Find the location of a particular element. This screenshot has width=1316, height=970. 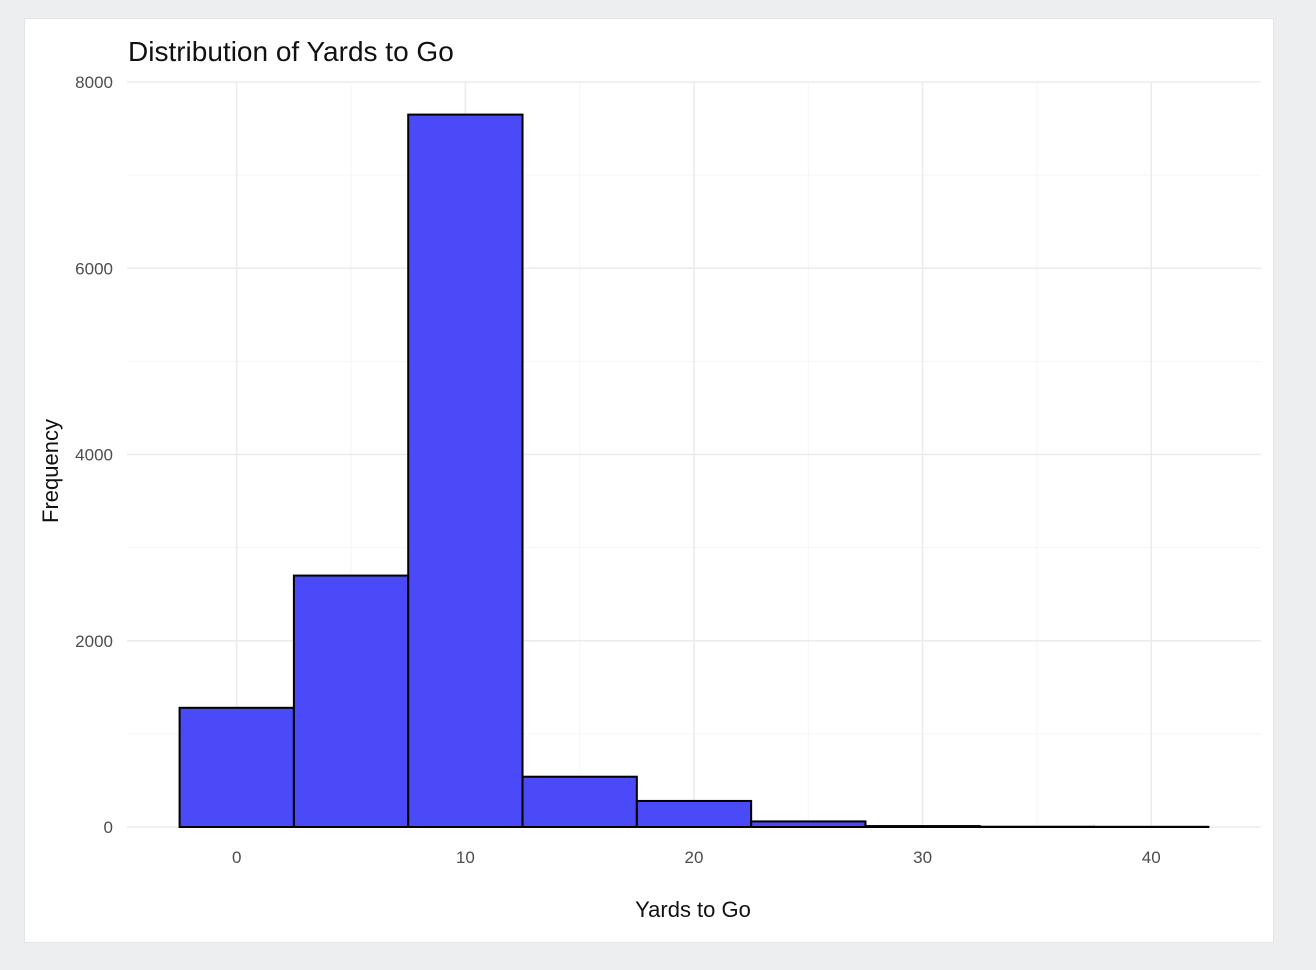

x-tick-label: 10 is located at coordinates (465, 857).